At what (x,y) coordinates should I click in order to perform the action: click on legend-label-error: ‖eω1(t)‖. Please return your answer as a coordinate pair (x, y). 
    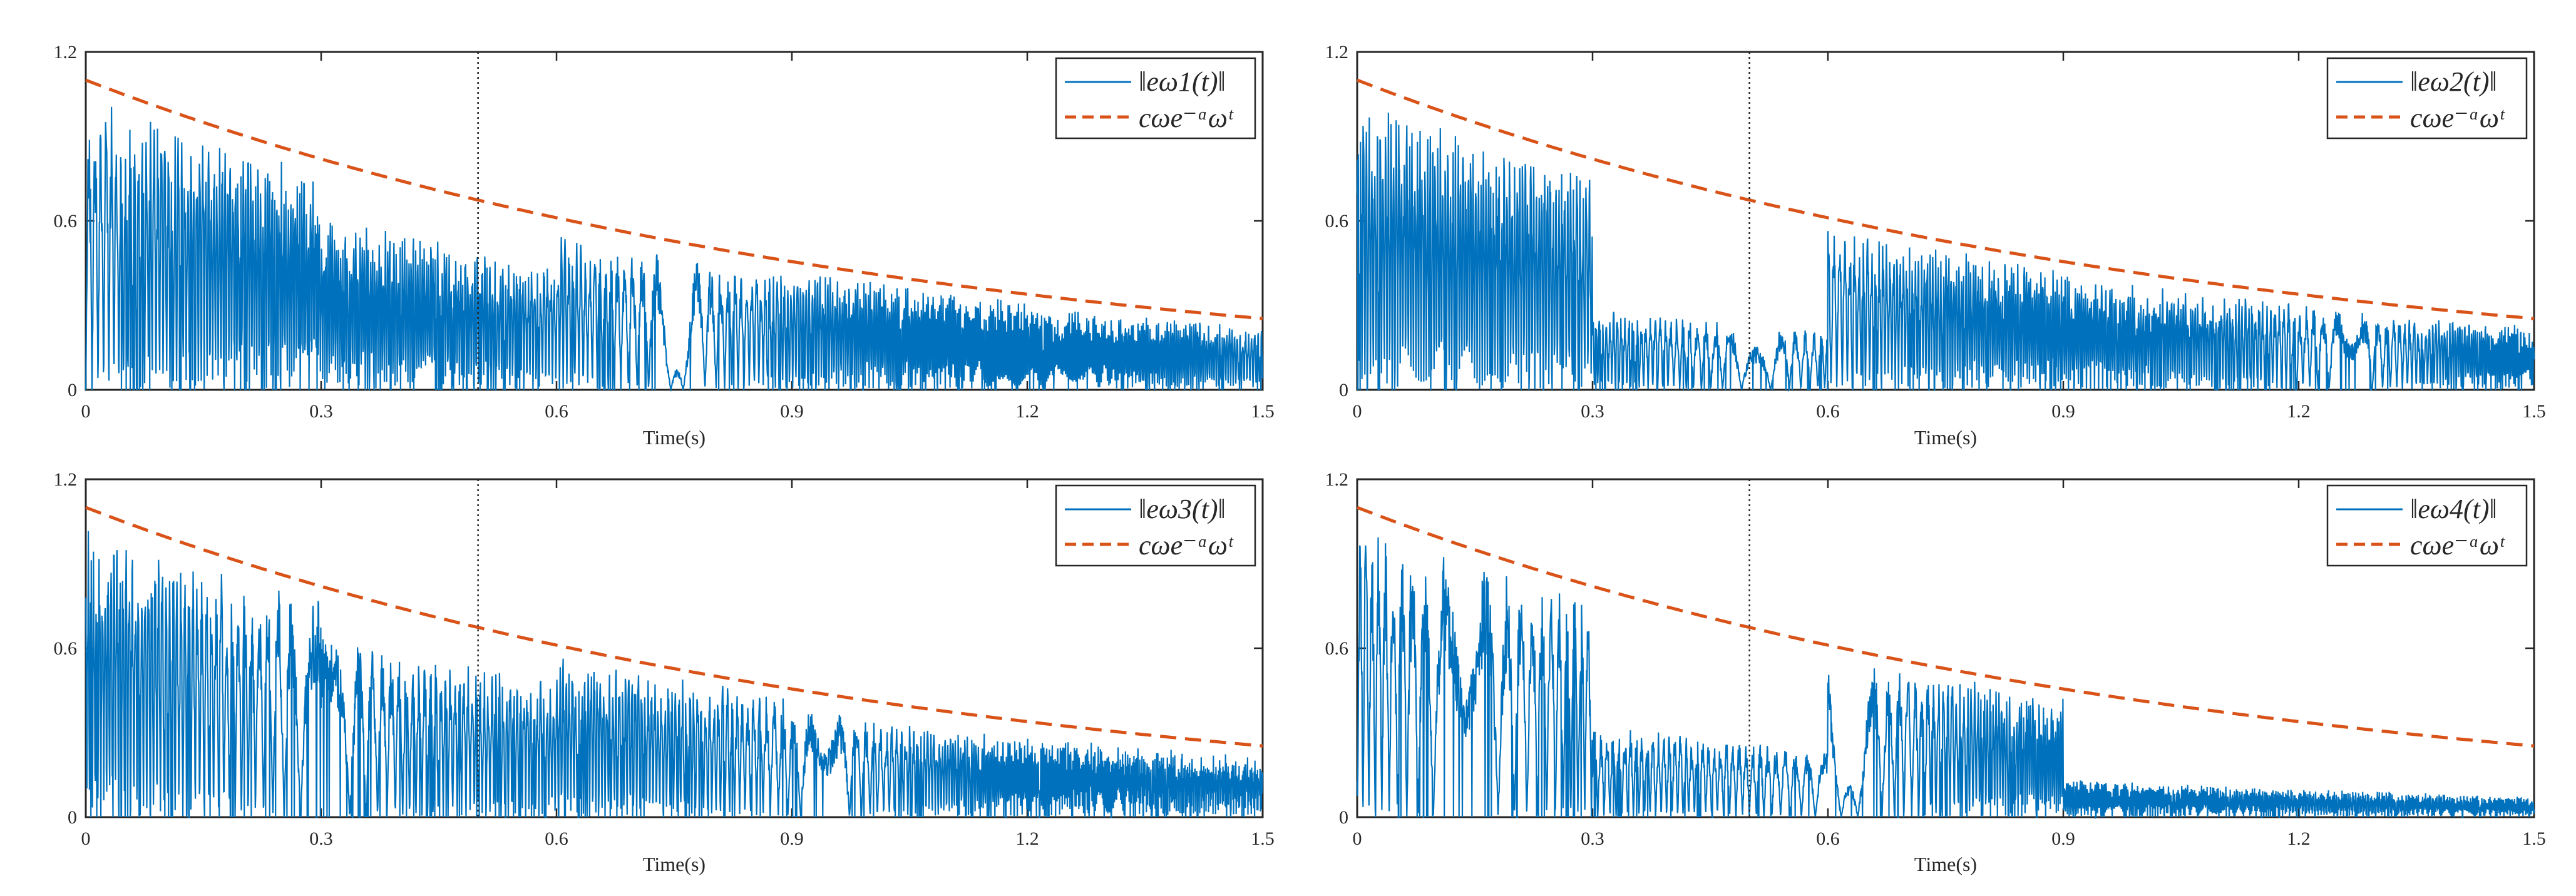
    Looking at the image, I should click on (1182, 82).